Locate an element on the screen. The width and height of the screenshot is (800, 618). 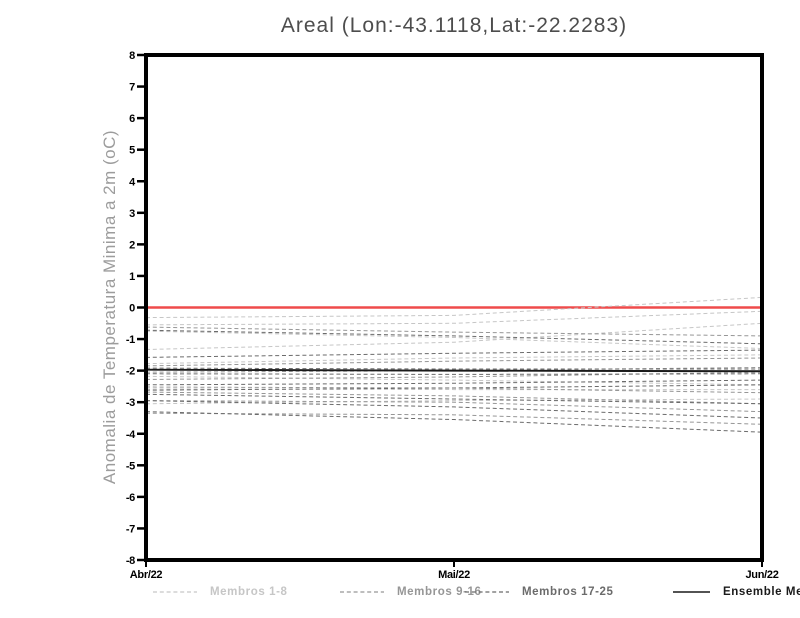
y-tick-label: 8 is located at coordinates (132, 56).